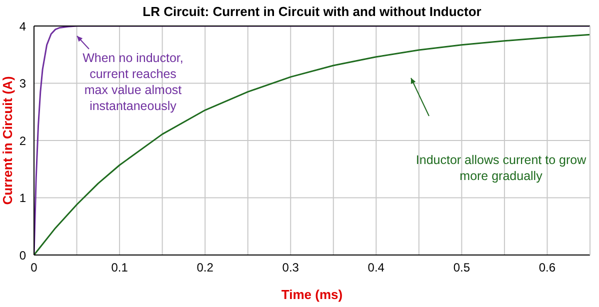 Image resolution: width=599 pixels, height=307 pixels. What do you see at coordinates (461, 267) in the screenshot?
I see `x-tick-label: 0.5` at bounding box center [461, 267].